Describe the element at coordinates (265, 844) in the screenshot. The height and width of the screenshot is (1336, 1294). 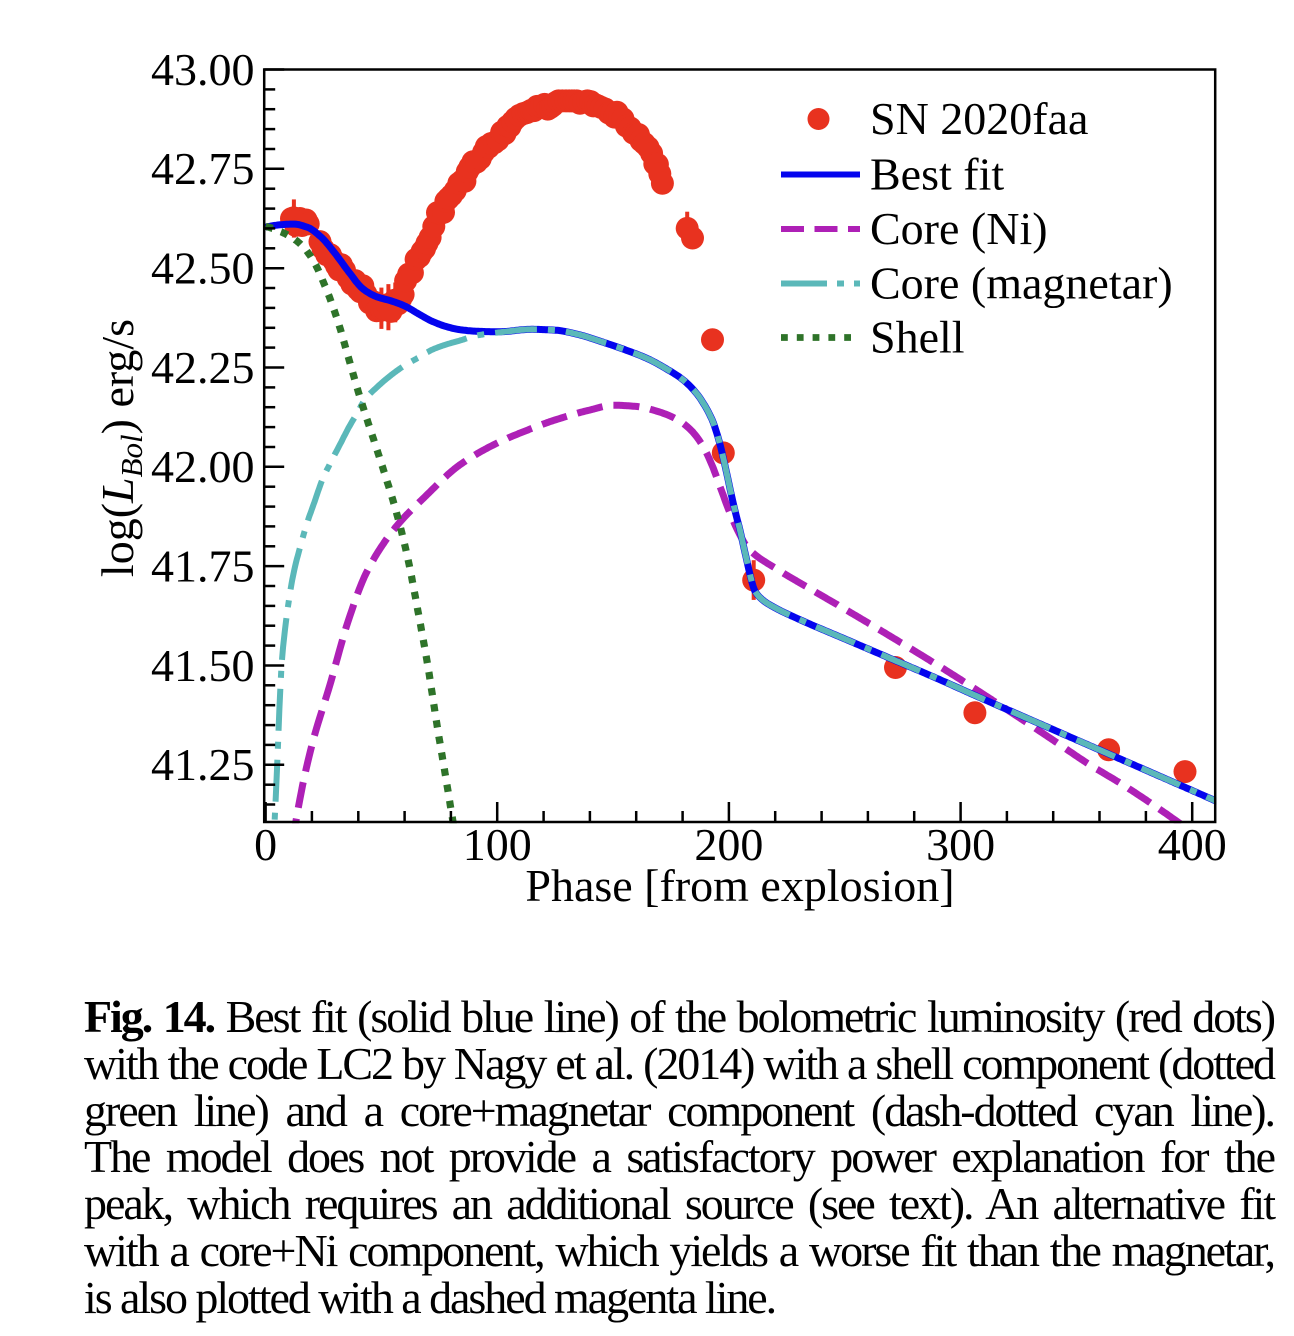
I see `svg-text: 0` at that location.